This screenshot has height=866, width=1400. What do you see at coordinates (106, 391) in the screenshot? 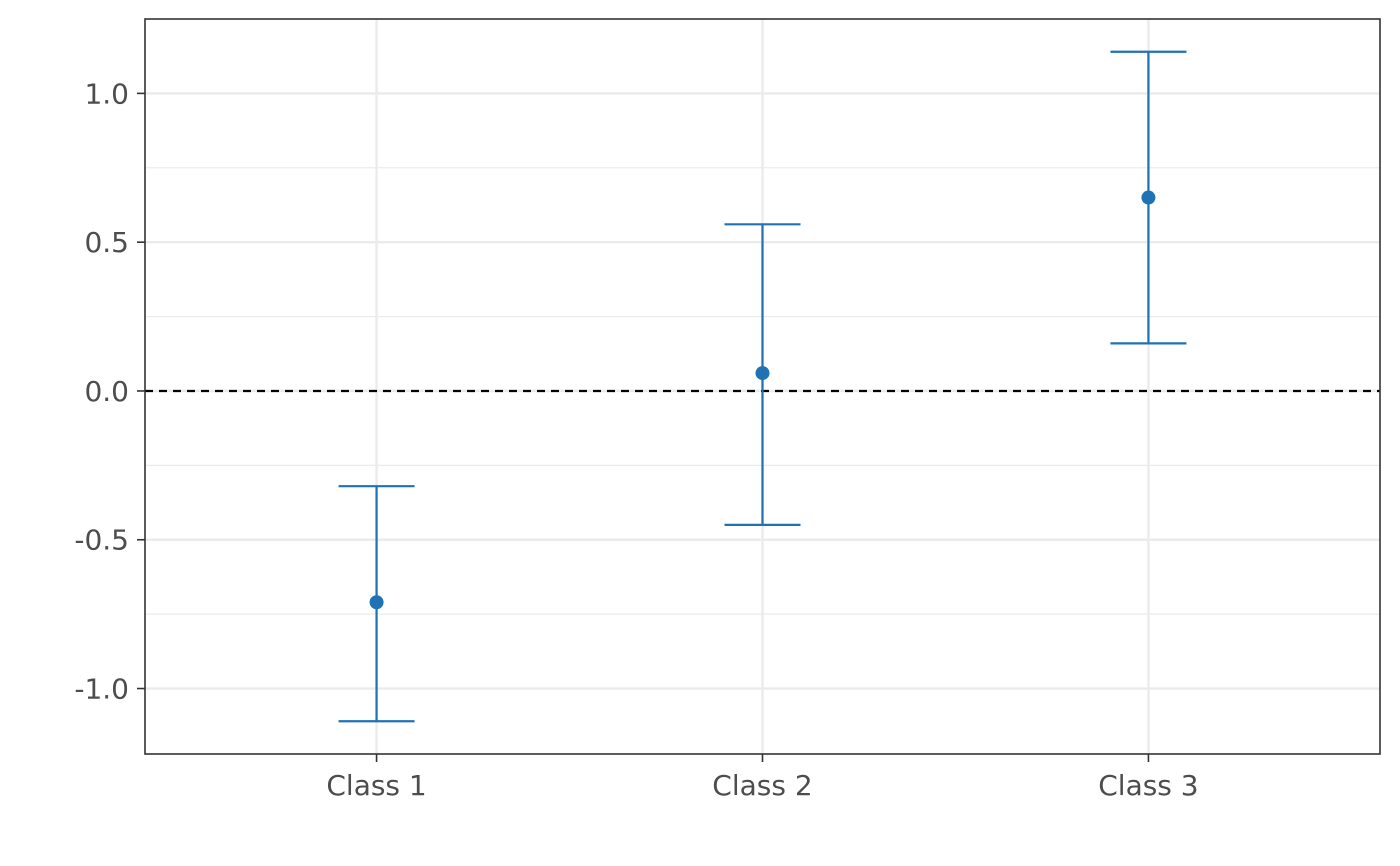
I see `y-tick-label: 0.0` at bounding box center [106, 391].